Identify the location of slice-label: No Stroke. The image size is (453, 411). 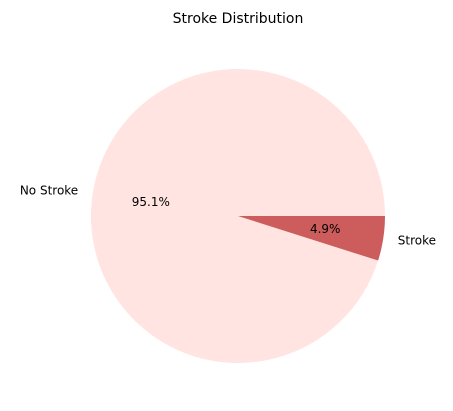
(49, 191).